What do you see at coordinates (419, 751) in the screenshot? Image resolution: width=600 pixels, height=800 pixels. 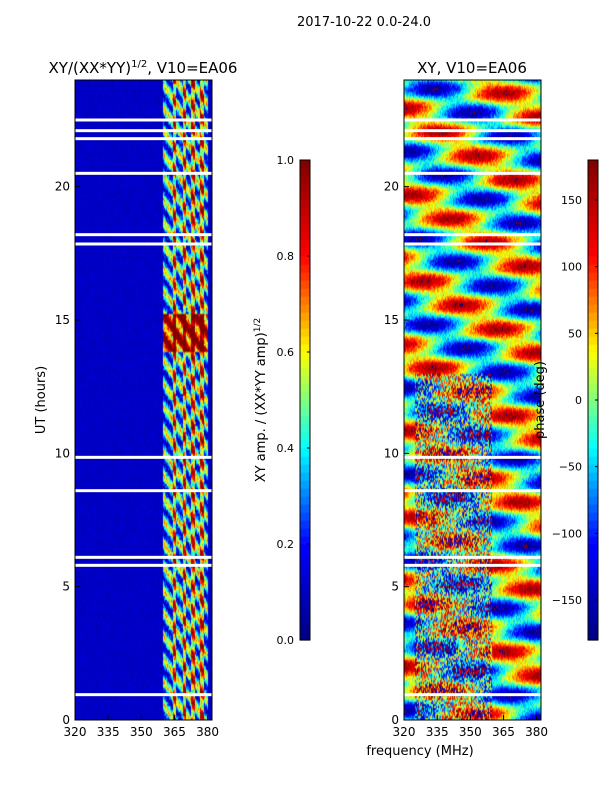 I see `frequency-xlabel: frequency (MHz)` at bounding box center [419, 751].